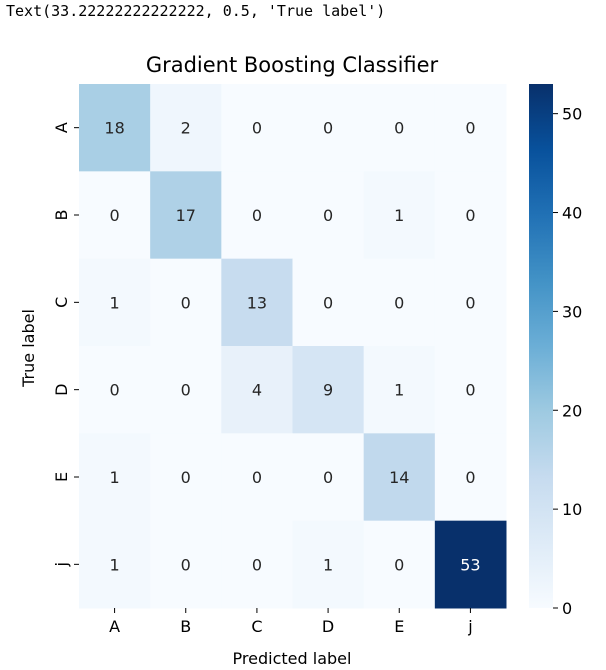 This screenshot has width=606, height=670. Describe the element at coordinates (572, 114) in the screenshot. I see `colorbar-tick-label: 50` at that location.